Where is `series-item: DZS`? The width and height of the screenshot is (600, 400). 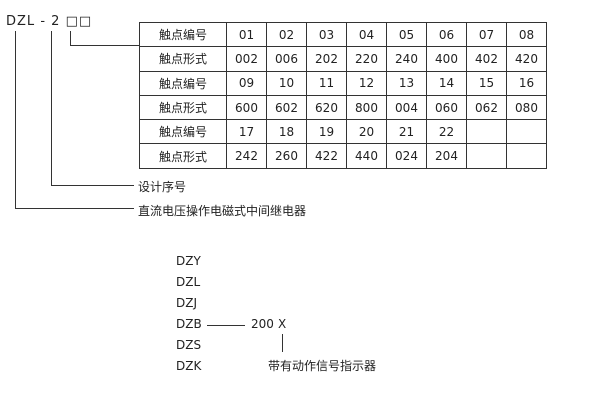
series-item: DZS is located at coordinates (189, 345).